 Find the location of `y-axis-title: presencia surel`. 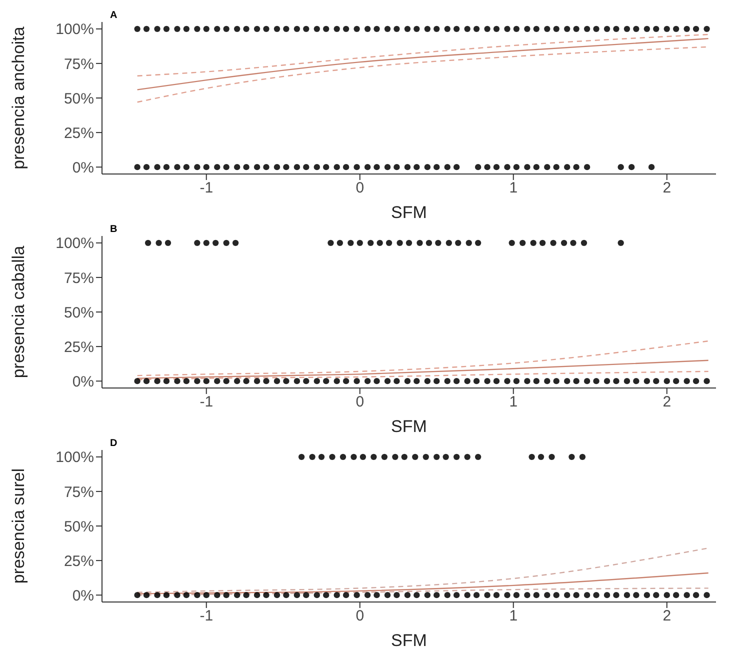

y-axis-title: presencia surel is located at coordinates (18, 526).